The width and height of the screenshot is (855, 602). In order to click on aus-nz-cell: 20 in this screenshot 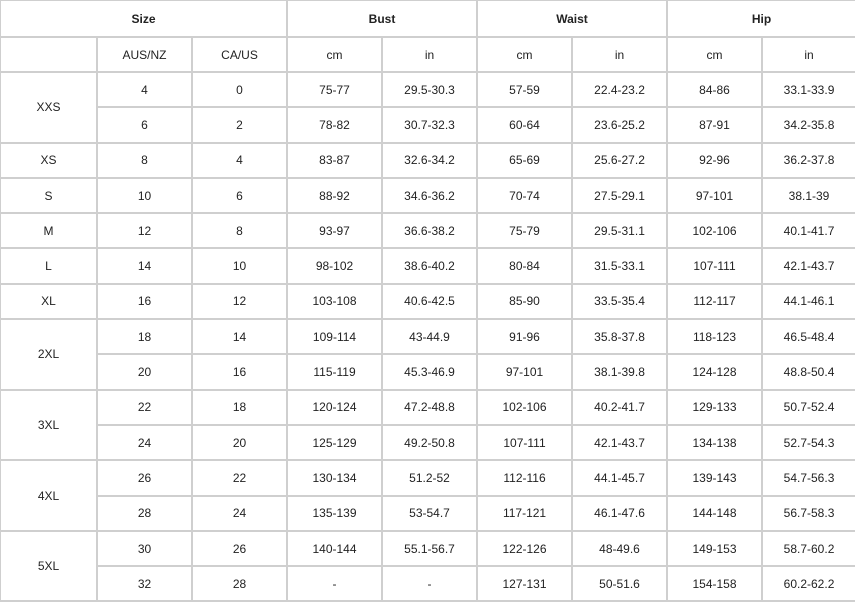, I will do `click(144, 372)`.